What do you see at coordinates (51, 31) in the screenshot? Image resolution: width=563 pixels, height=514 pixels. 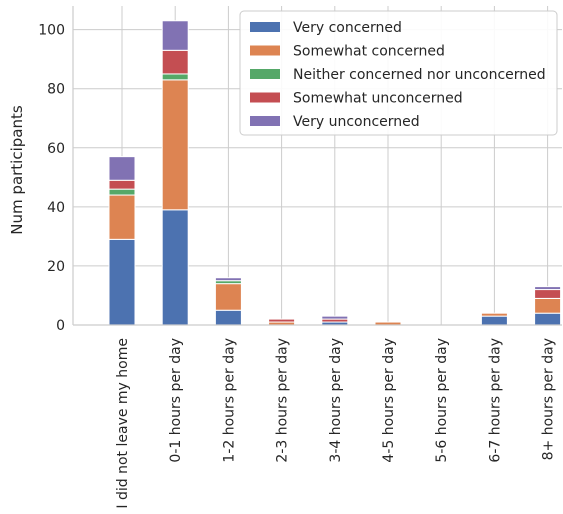 I see `y-tick-label: 100` at bounding box center [51, 31].